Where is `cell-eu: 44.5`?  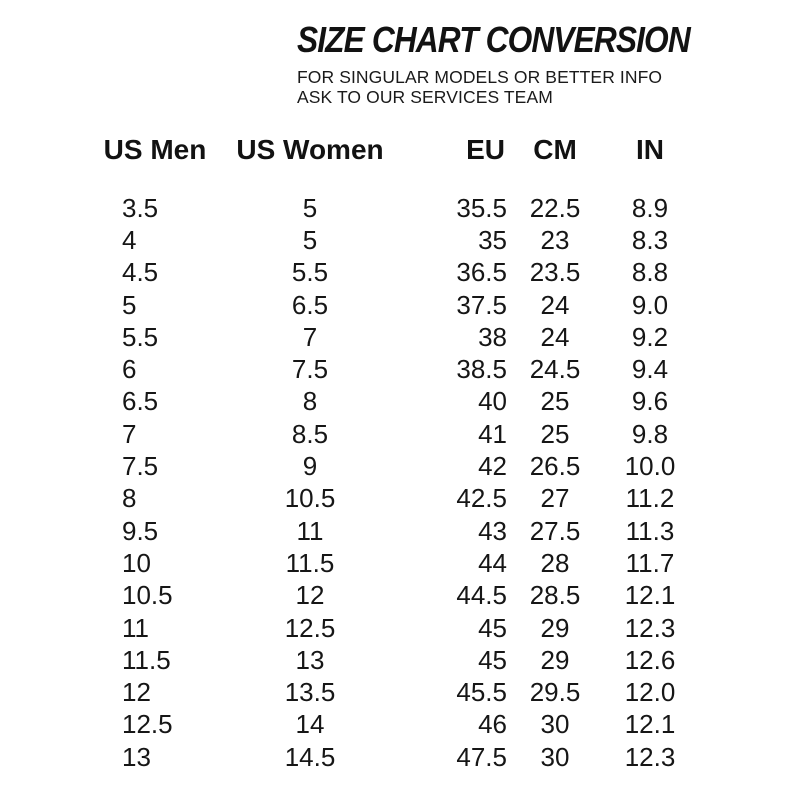
cell-eu: 44.5 is located at coordinates (481, 595).